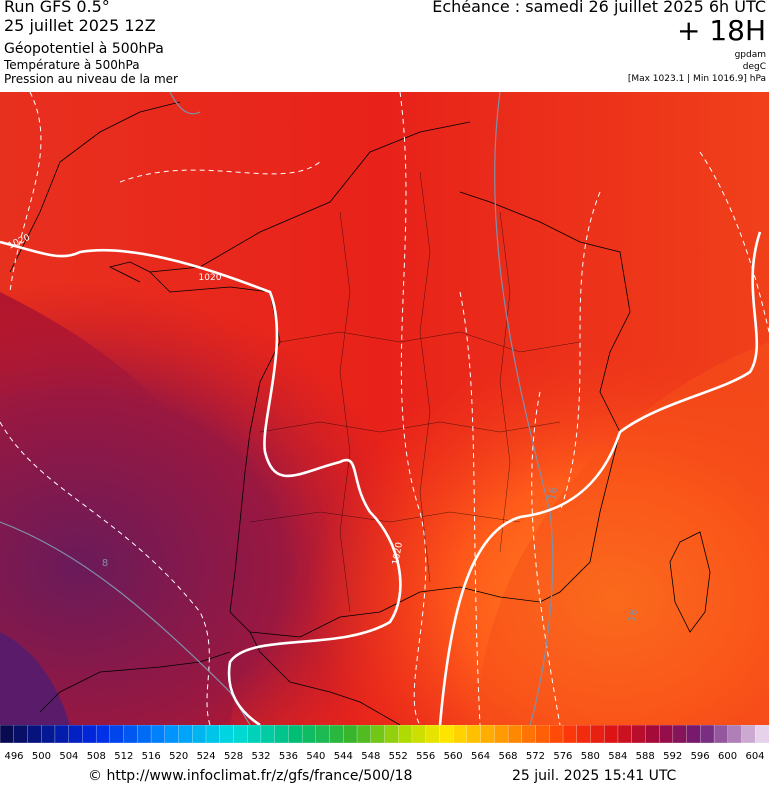  I want to click on colorbar-label: 524, so click(206, 756).